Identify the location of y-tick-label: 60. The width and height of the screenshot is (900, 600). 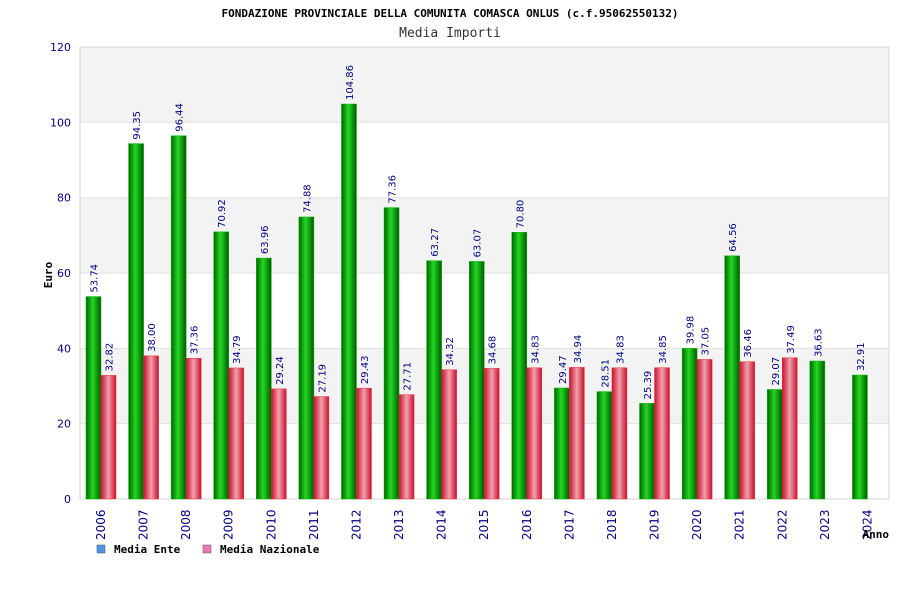
(64, 273).